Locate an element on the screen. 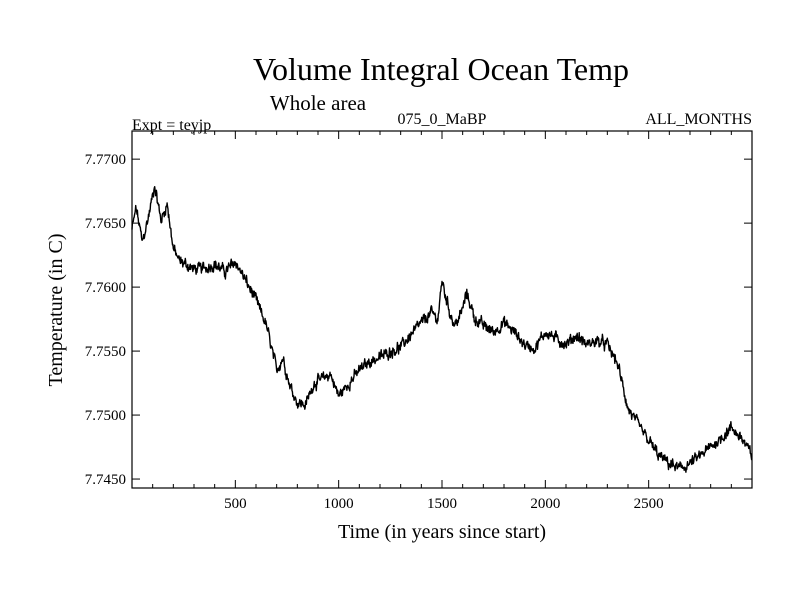 This screenshot has width=800, height=600. x-tick-label: 500 is located at coordinates (235, 504).